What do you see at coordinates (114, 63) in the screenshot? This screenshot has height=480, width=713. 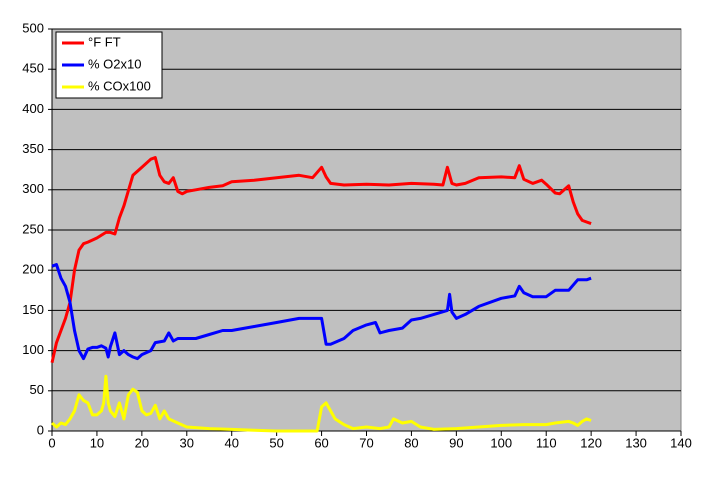 I see `legend-label: % O2x10` at bounding box center [114, 63].